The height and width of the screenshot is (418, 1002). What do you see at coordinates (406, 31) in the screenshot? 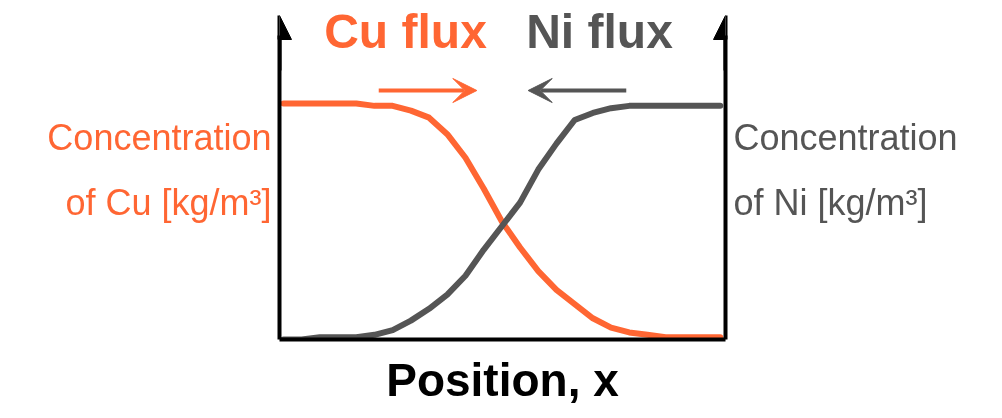
I see `text: Cu flux` at bounding box center [406, 31].